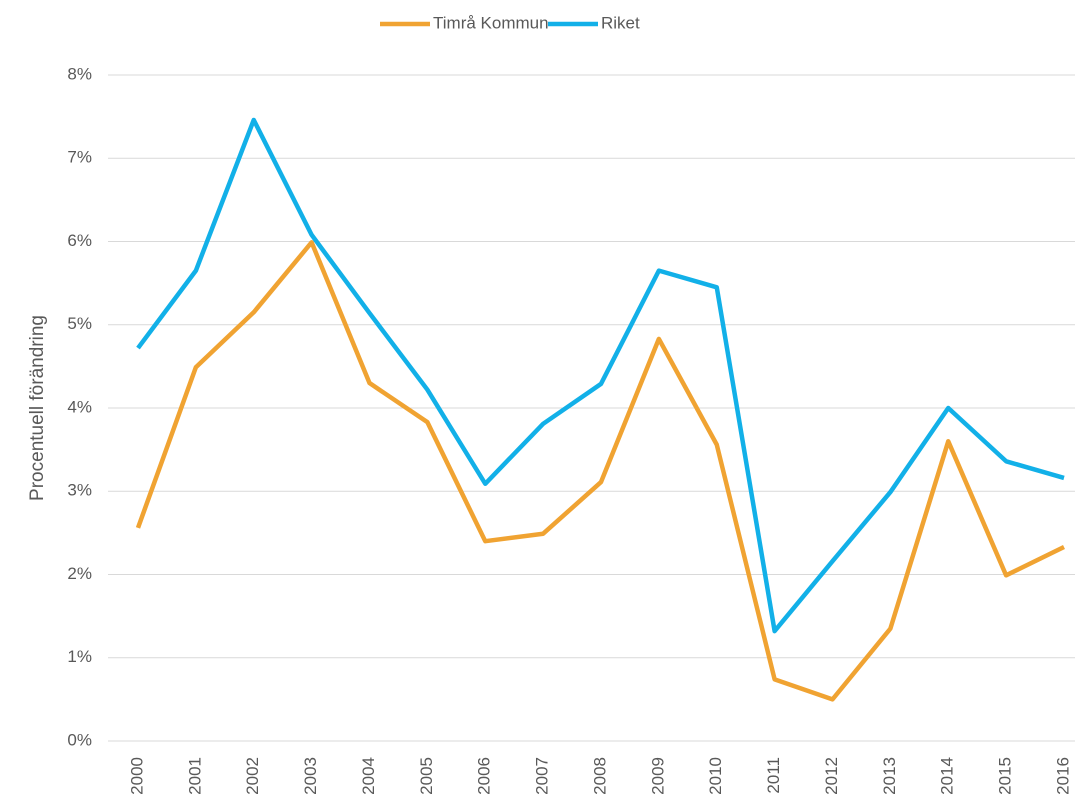  What do you see at coordinates (831, 776) in the screenshot?
I see `x-tick-label: 2012` at bounding box center [831, 776].